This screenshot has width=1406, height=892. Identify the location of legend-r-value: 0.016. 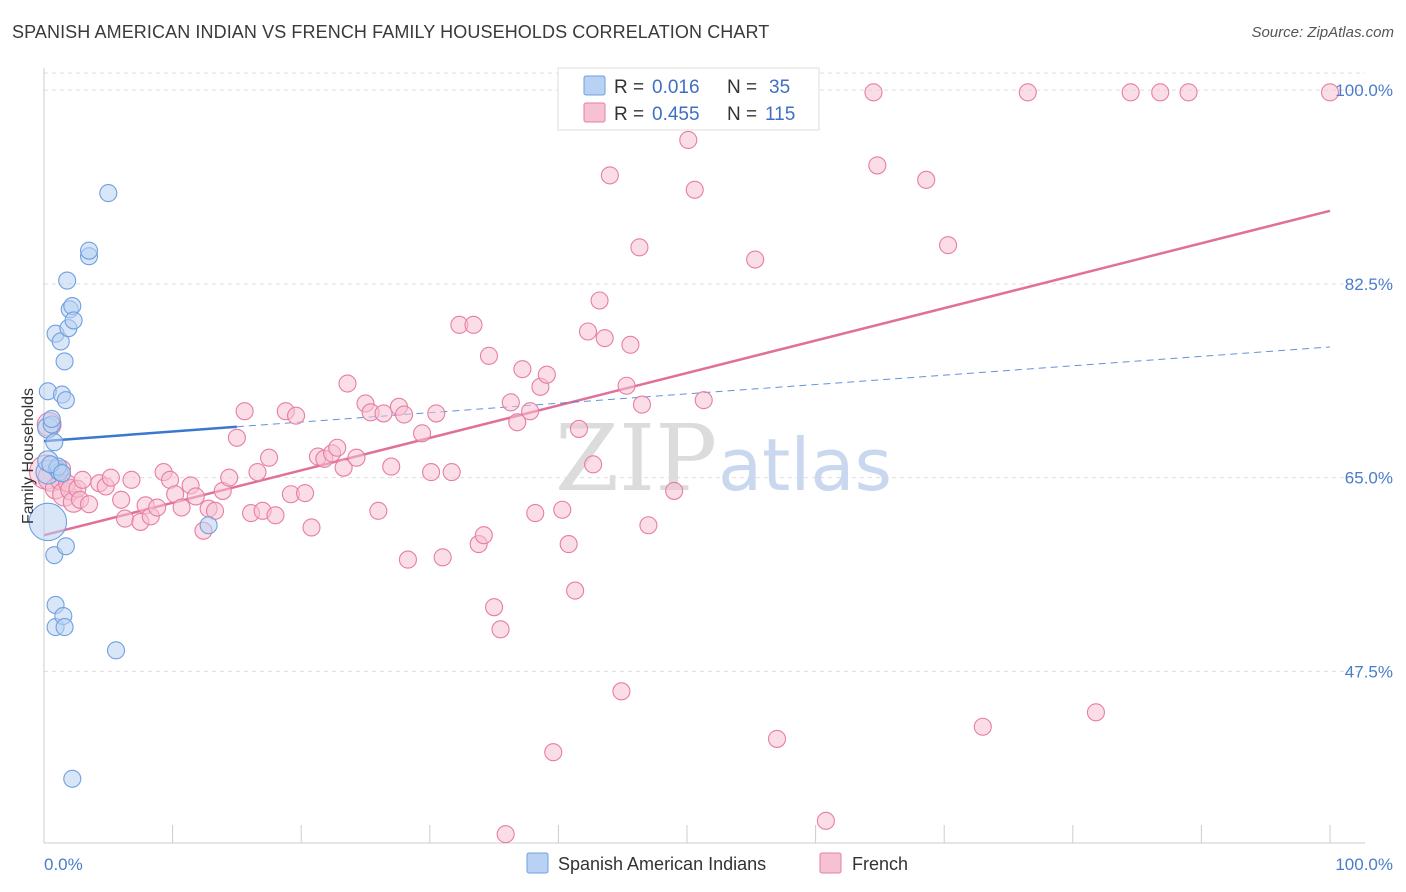
(676, 87).